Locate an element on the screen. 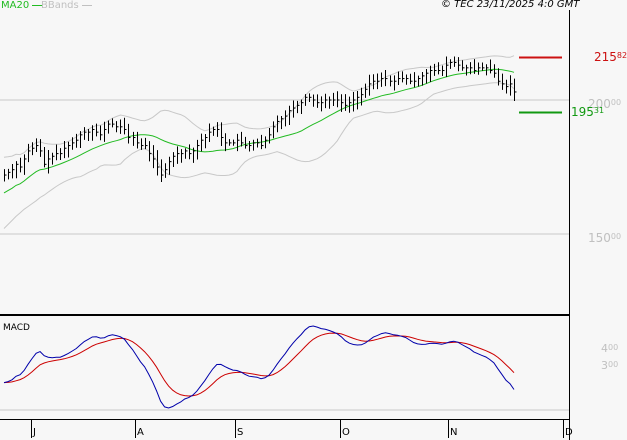 This screenshot has height=440, width=627. legend-ma20-label: MA20 is located at coordinates (15, 5).